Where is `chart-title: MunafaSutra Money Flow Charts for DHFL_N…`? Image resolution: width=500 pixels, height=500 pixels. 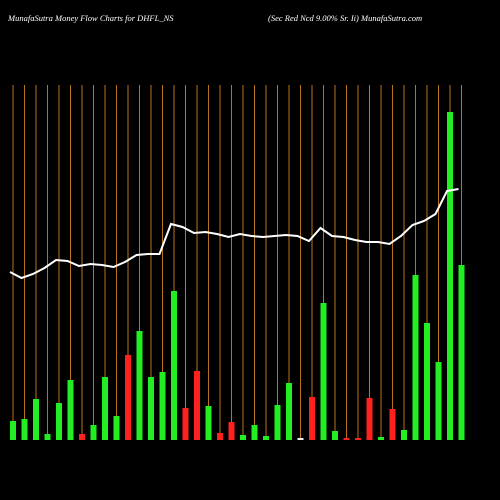 chart-title: MunafaSutra Money Flow Charts for DHFL_N… is located at coordinates (90, 18).